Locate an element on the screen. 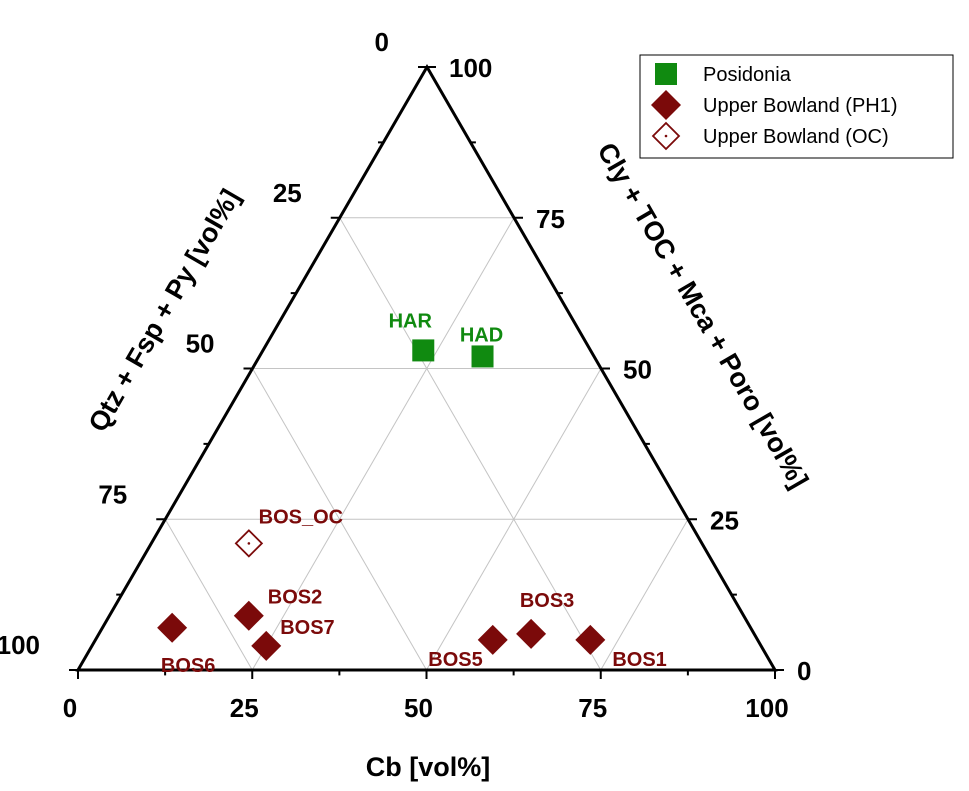  data-point: HAD is located at coordinates (481, 346).